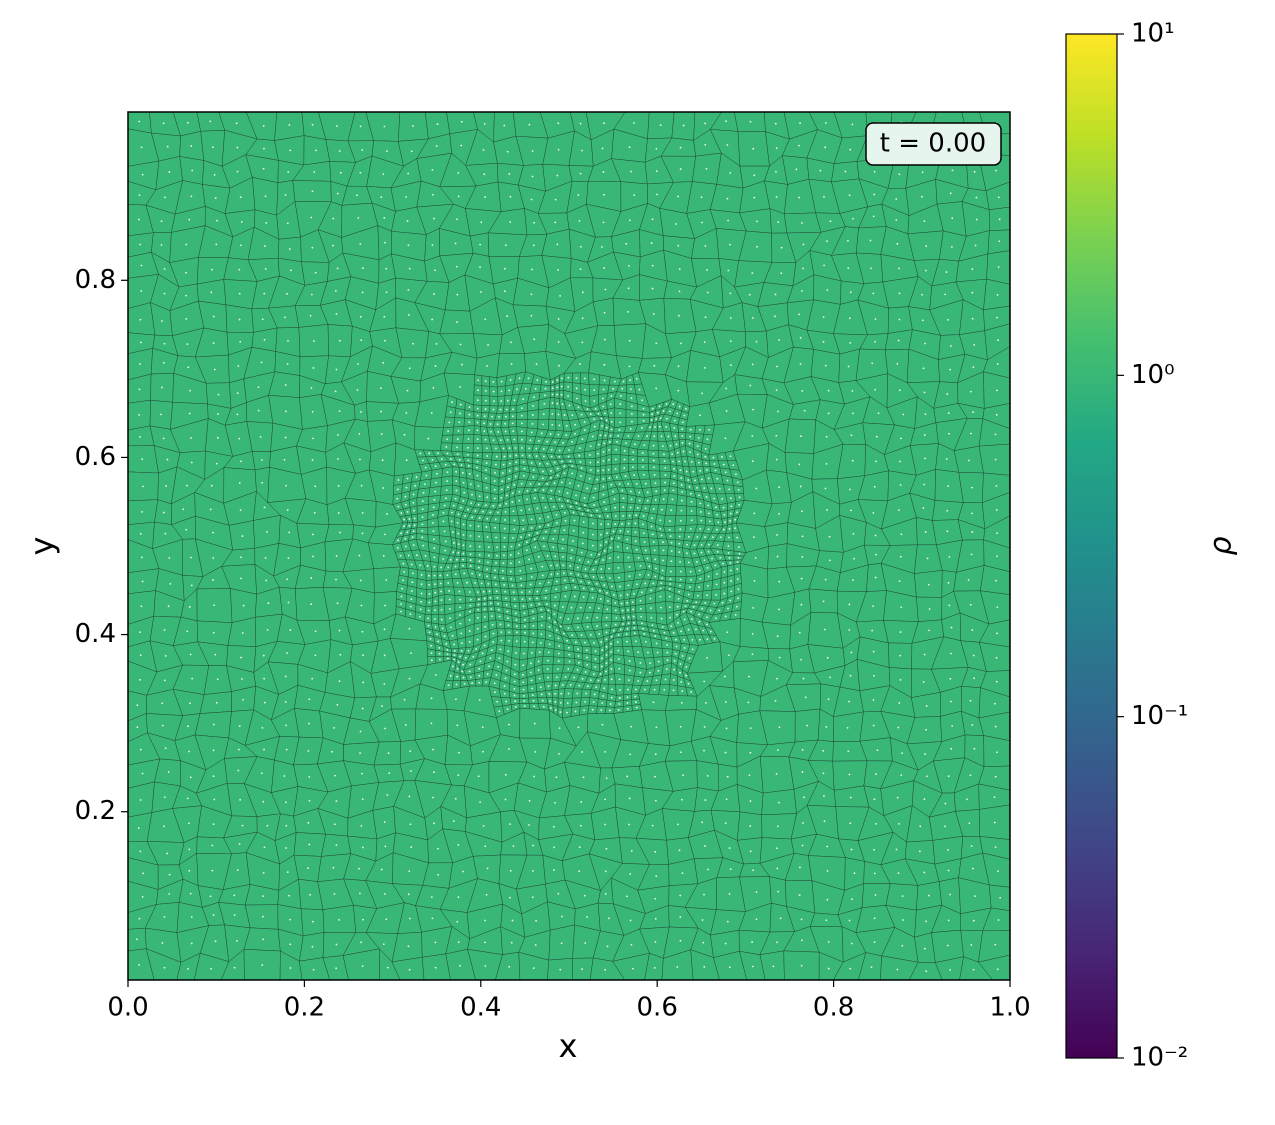 This screenshot has height=1125, width=1275. Describe the element at coordinates (848, 726) in the screenshot. I see `mesh-cell` at that location.